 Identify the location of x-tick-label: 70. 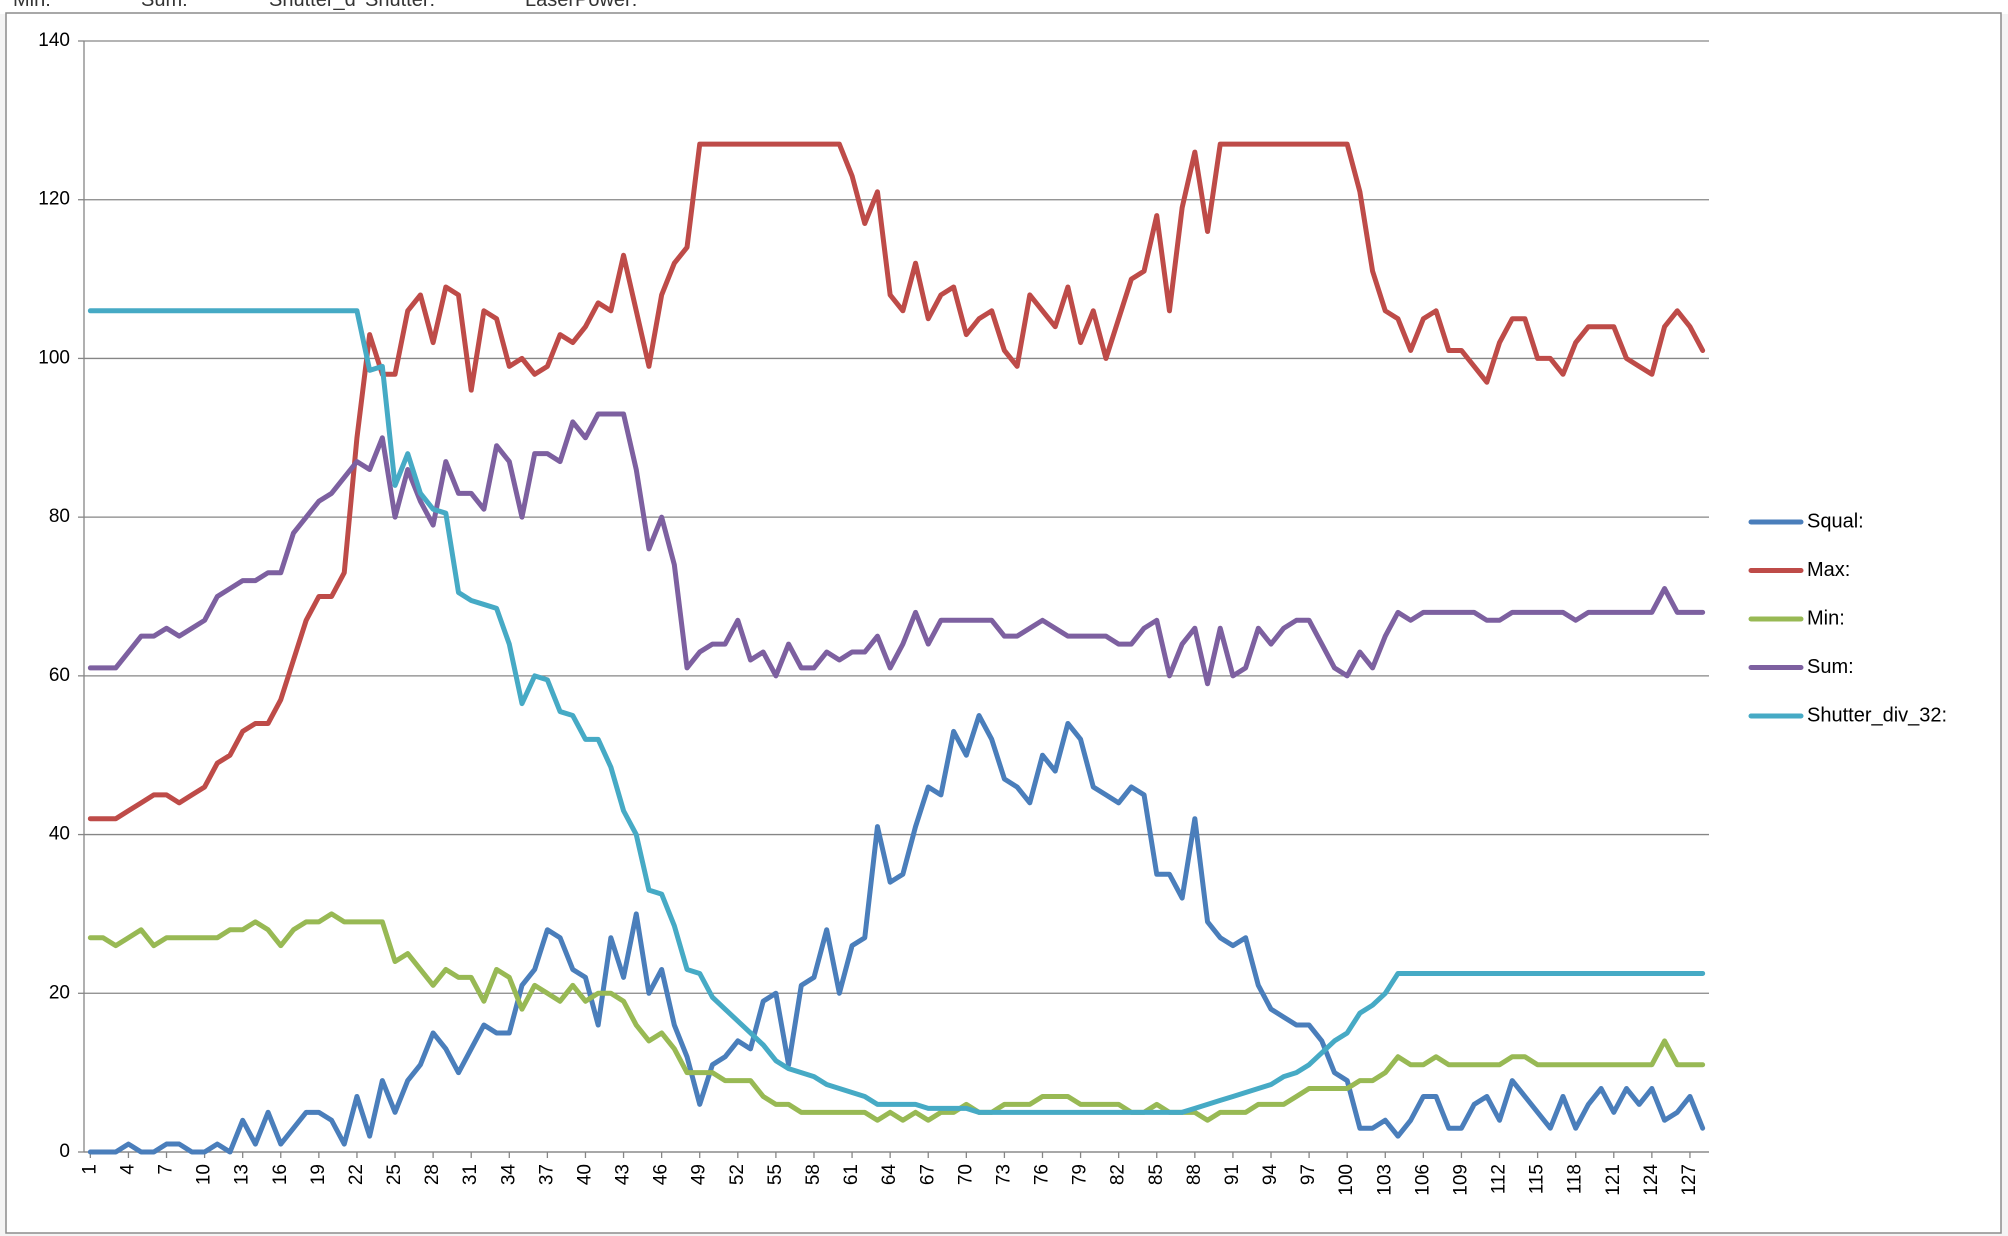
(965, 1174).